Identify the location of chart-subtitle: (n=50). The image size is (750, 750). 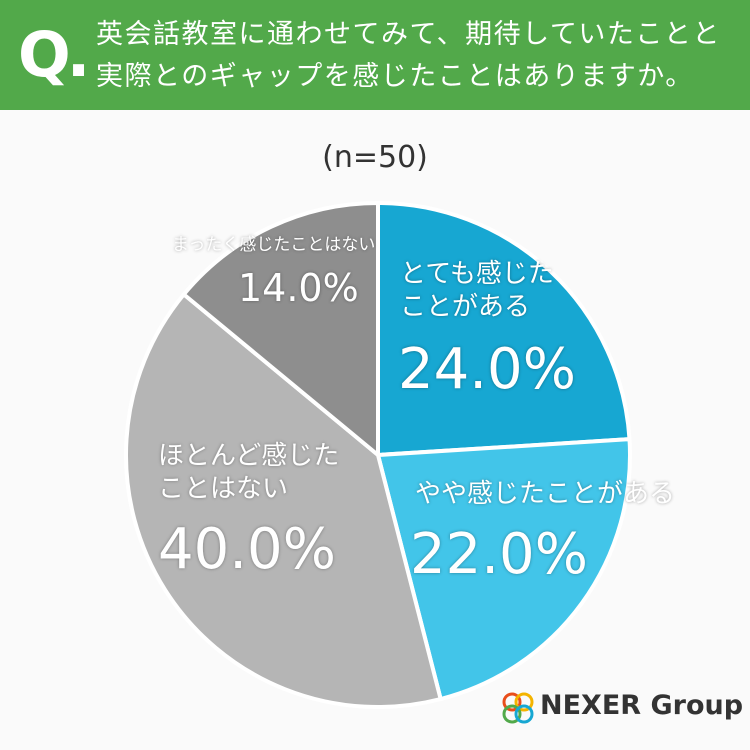
(375, 157).